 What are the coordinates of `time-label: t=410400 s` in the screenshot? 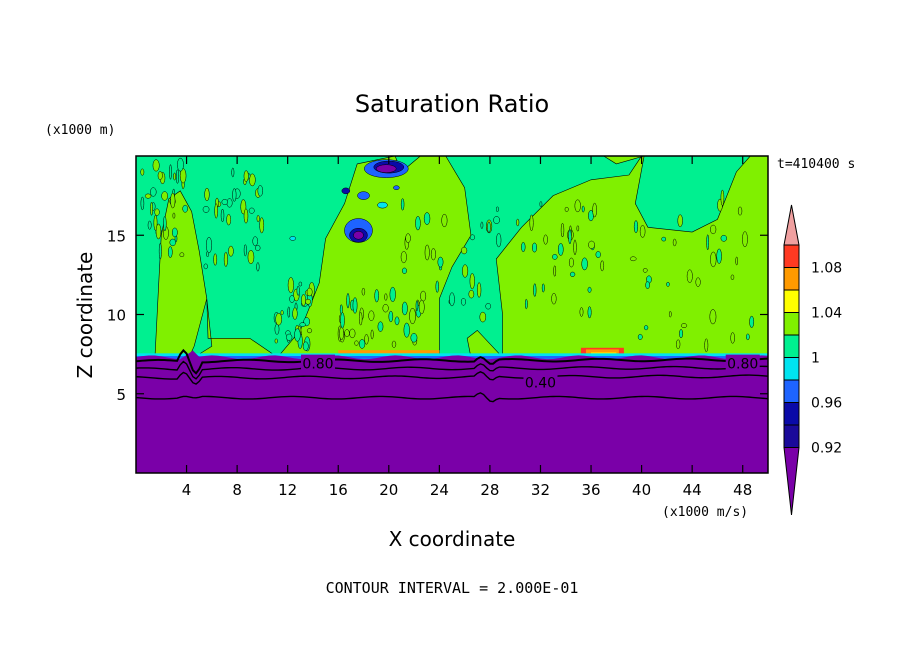 It's located at (816, 164).